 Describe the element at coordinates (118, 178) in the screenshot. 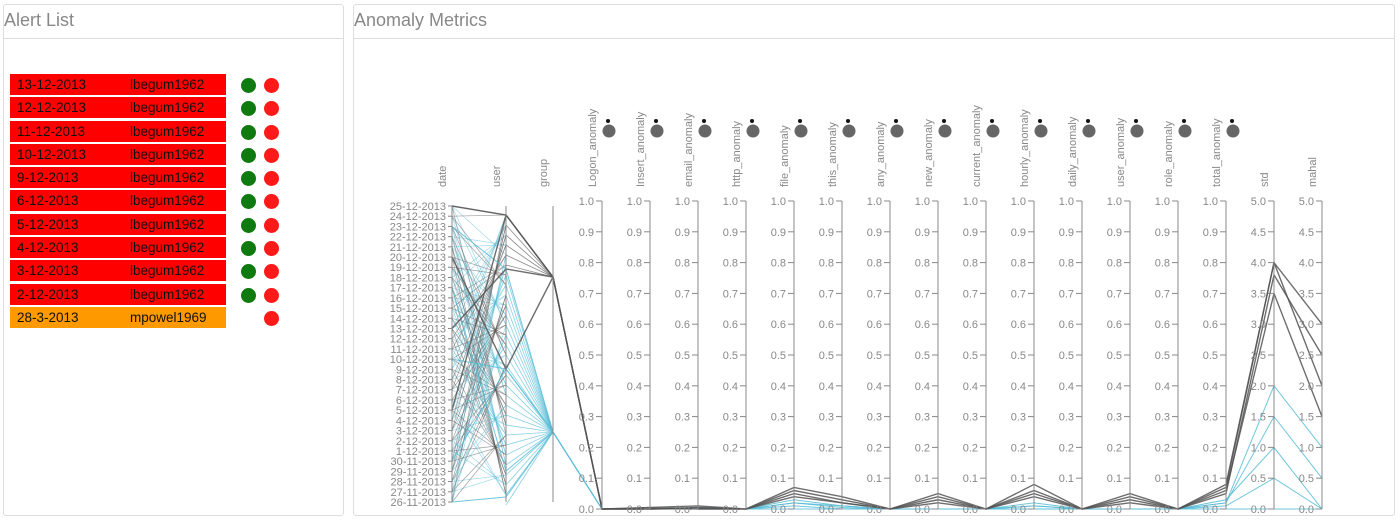

I see `alert-bar: 9-12-2013 lbegum1962` at that location.